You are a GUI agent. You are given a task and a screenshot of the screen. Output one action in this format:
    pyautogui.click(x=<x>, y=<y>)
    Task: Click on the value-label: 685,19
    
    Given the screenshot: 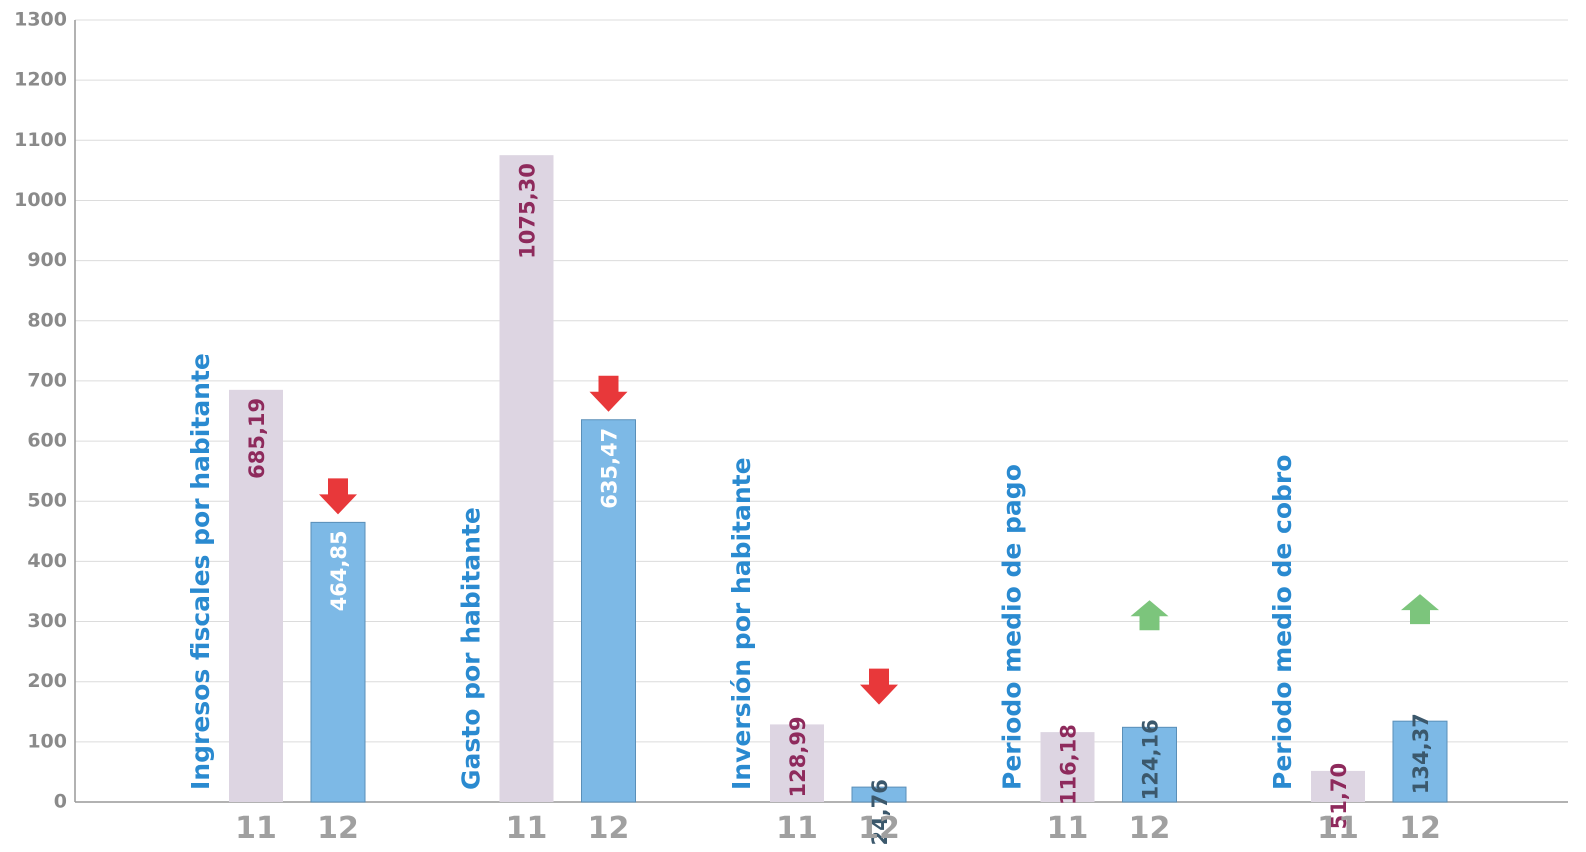 What is the action you would take?
    pyautogui.click(x=257, y=438)
    